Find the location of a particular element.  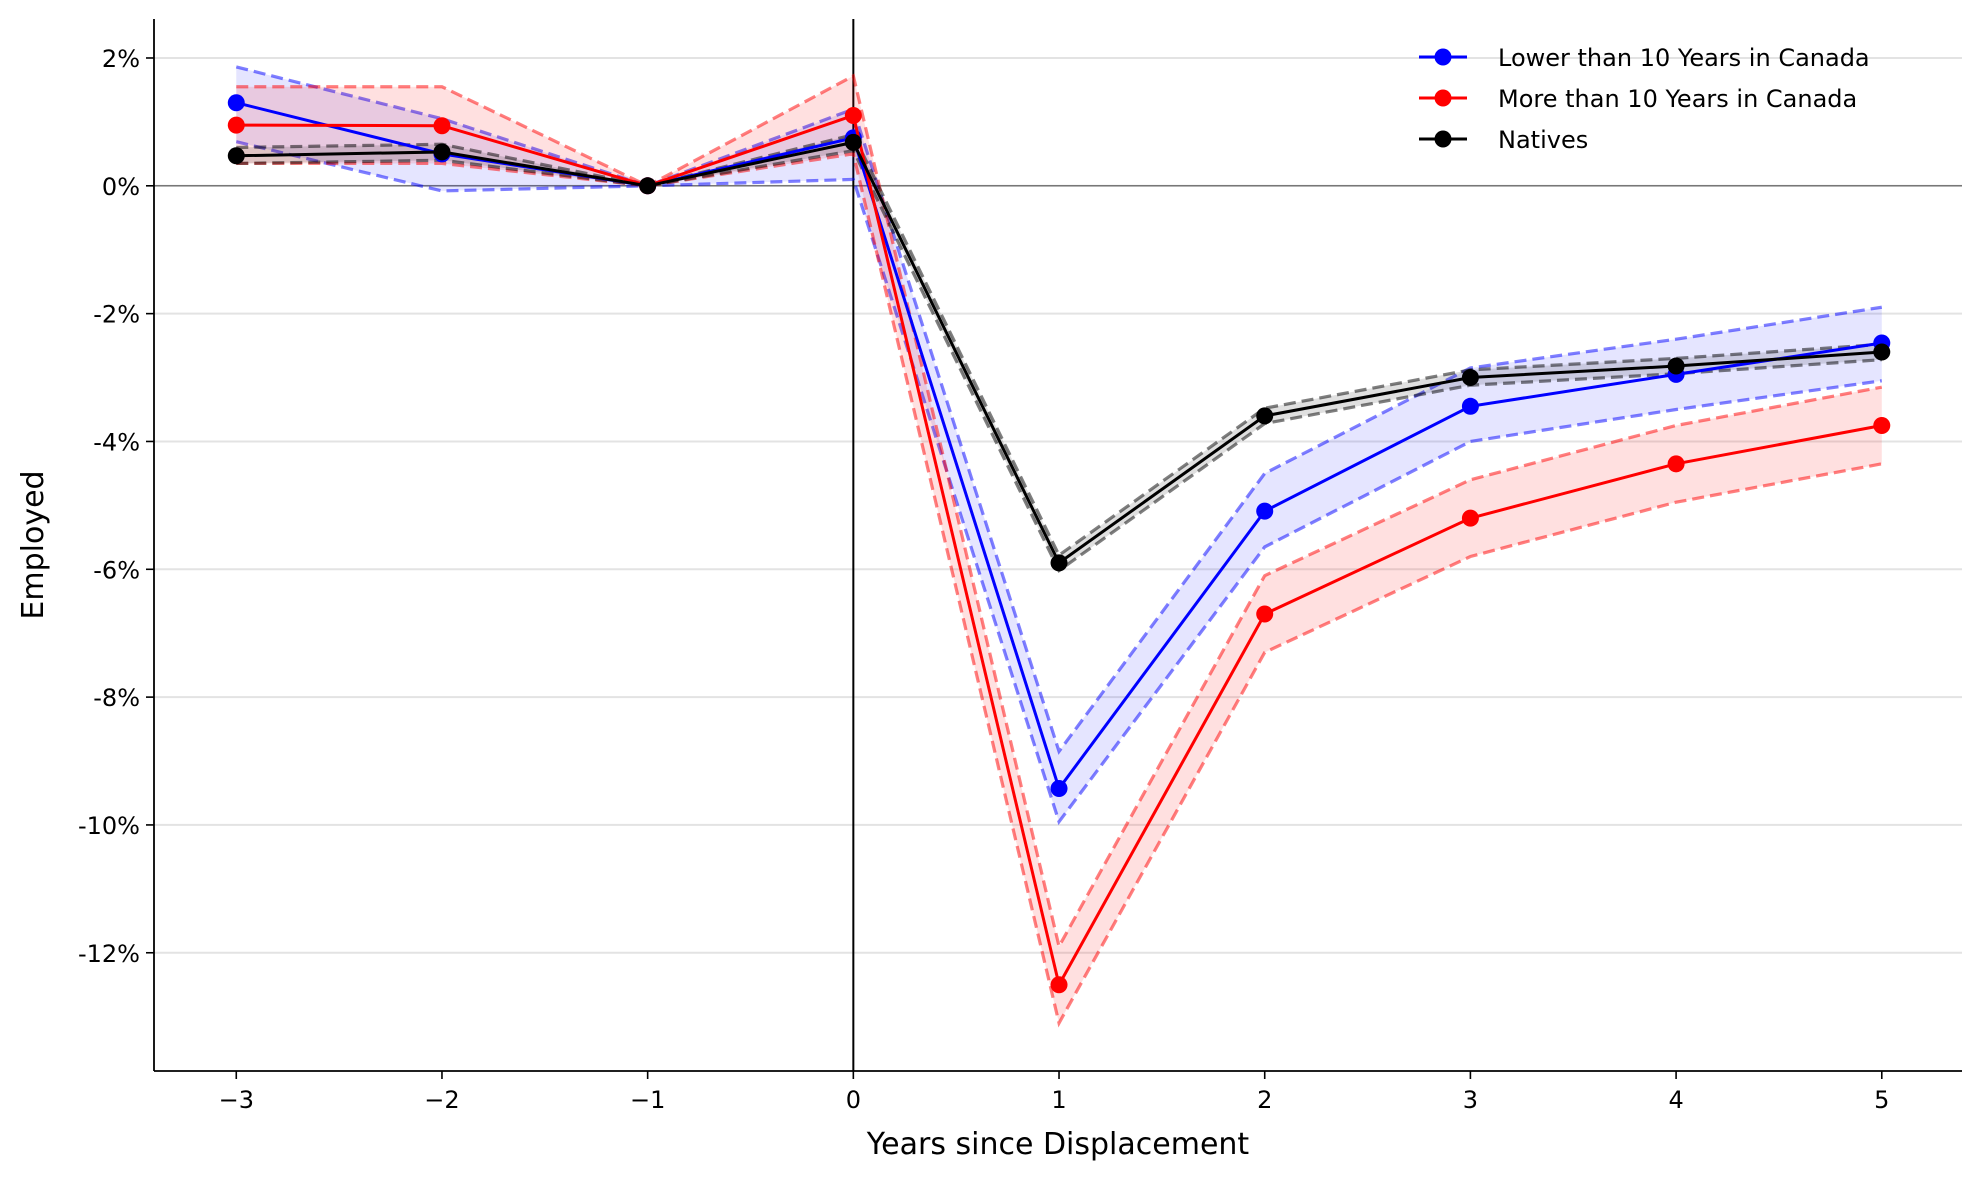

y-axis-label: Employed is located at coordinates (33, 544).